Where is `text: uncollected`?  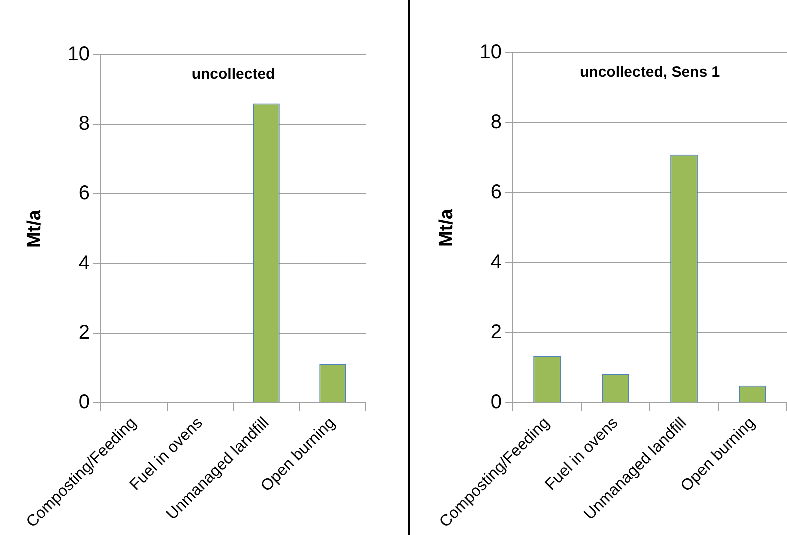 text: uncollected is located at coordinates (234, 75).